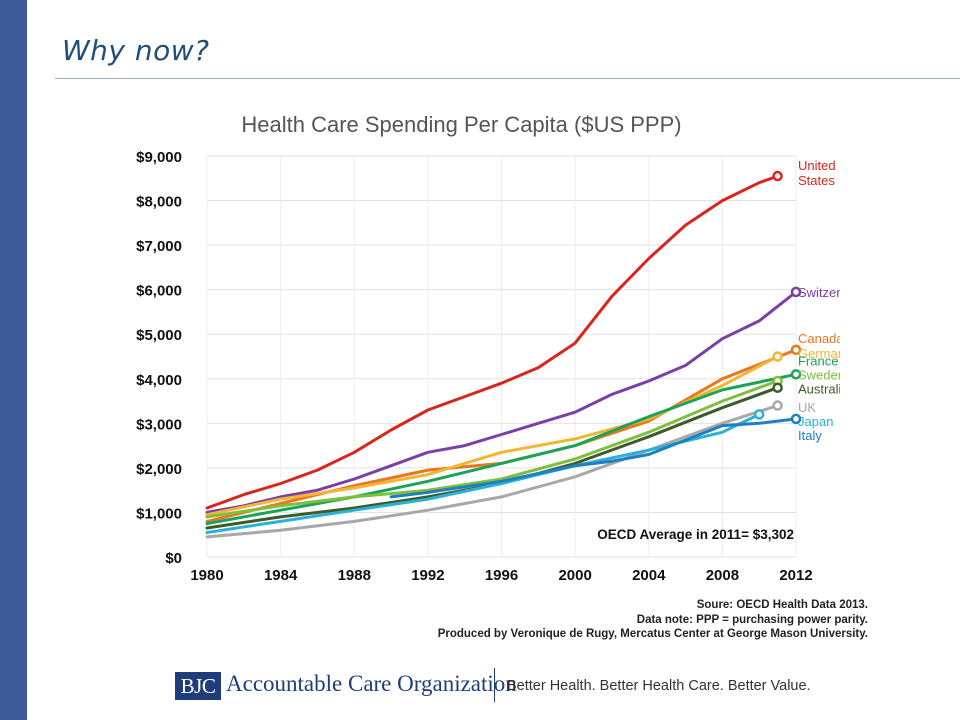 This screenshot has height=720, width=960. What do you see at coordinates (777, 387) in the screenshot?
I see `series-end-point-australia` at bounding box center [777, 387].